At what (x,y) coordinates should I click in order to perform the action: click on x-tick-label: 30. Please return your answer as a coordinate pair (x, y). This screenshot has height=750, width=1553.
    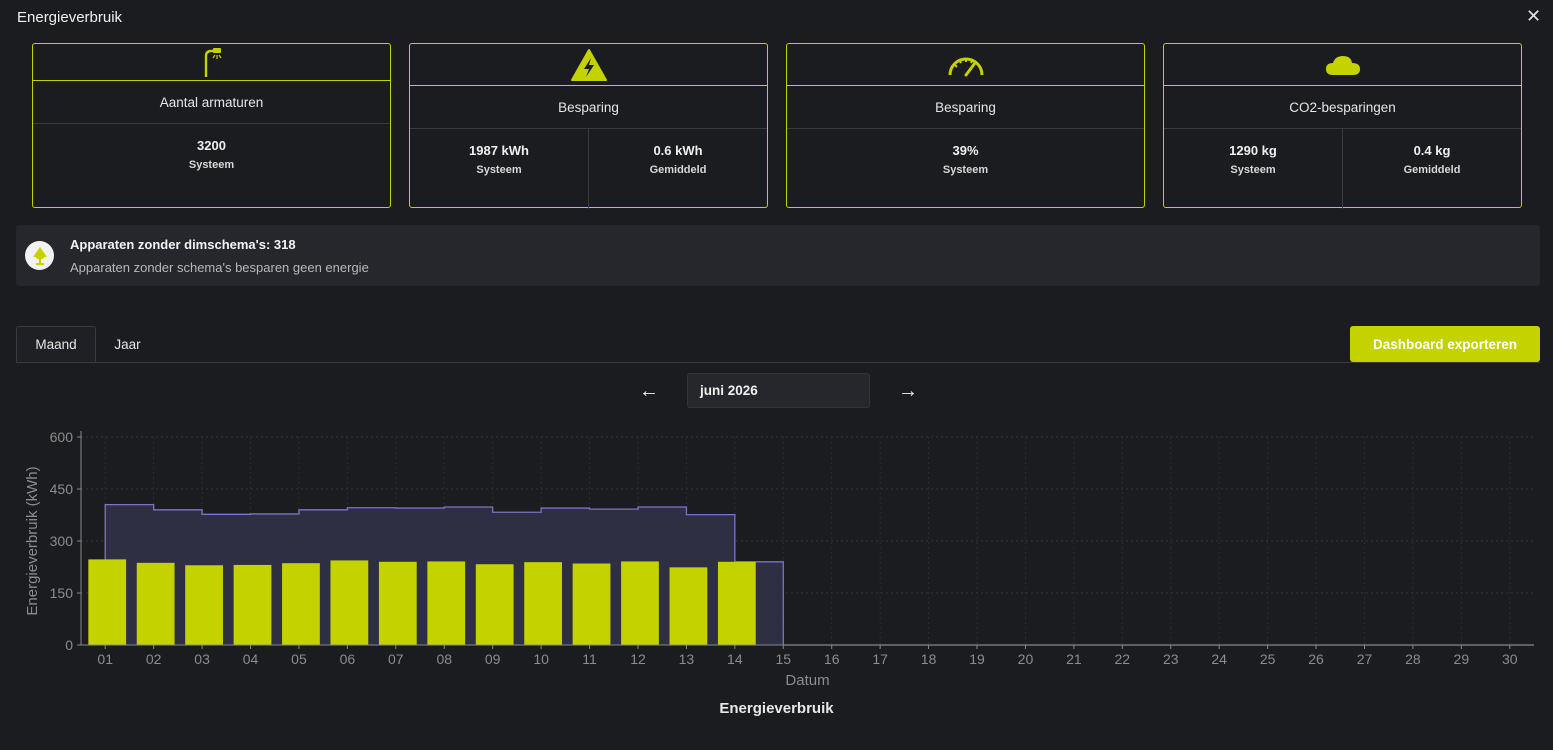
    Looking at the image, I should click on (1510, 659).